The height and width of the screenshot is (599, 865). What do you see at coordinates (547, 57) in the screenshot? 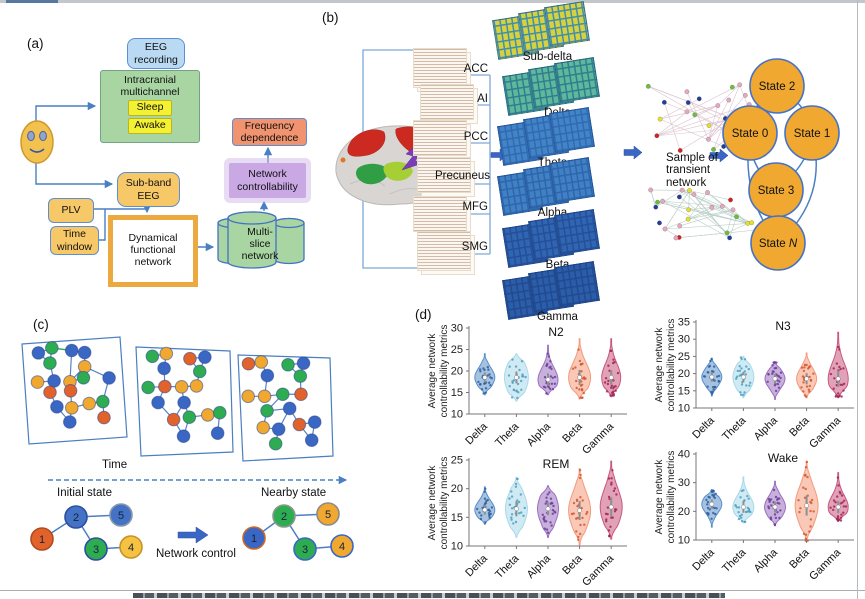
I see `band-label-sub-delta: Sub-delta` at bounding box center [547, 57].